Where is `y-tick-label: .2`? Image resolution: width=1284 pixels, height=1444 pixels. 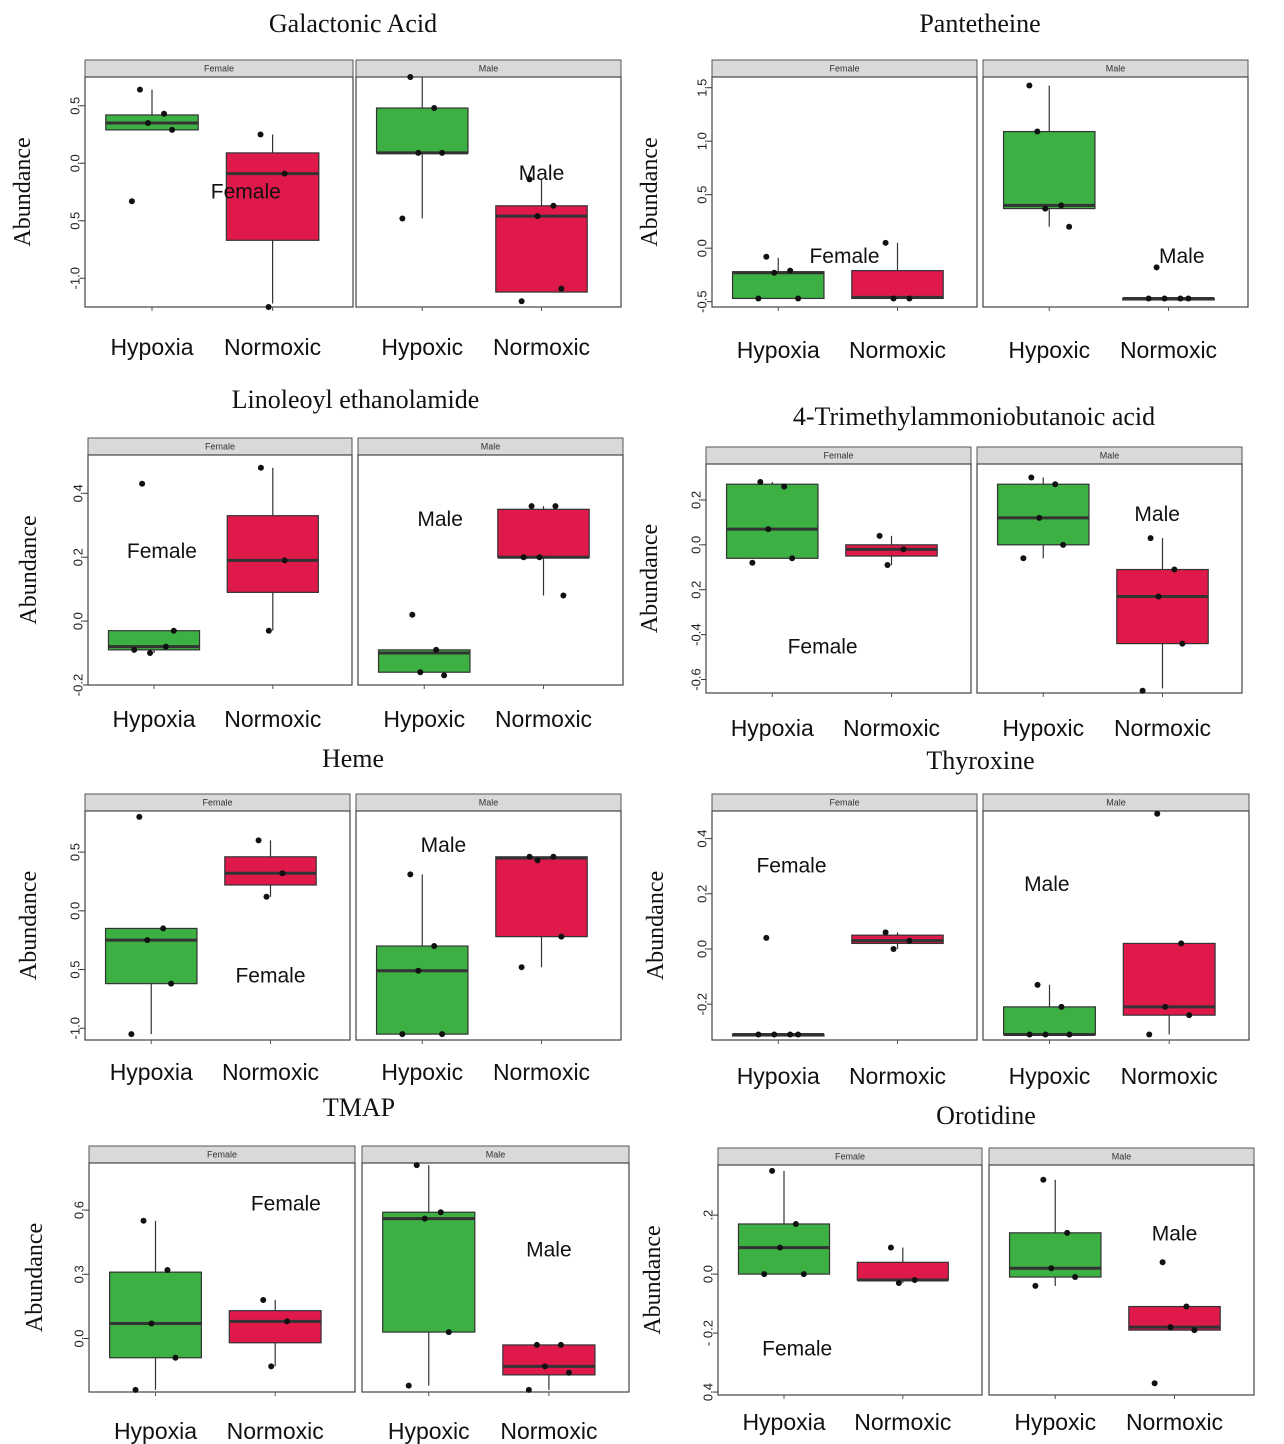
y-tick-label: .2 is located at coordinates (708, 1215).